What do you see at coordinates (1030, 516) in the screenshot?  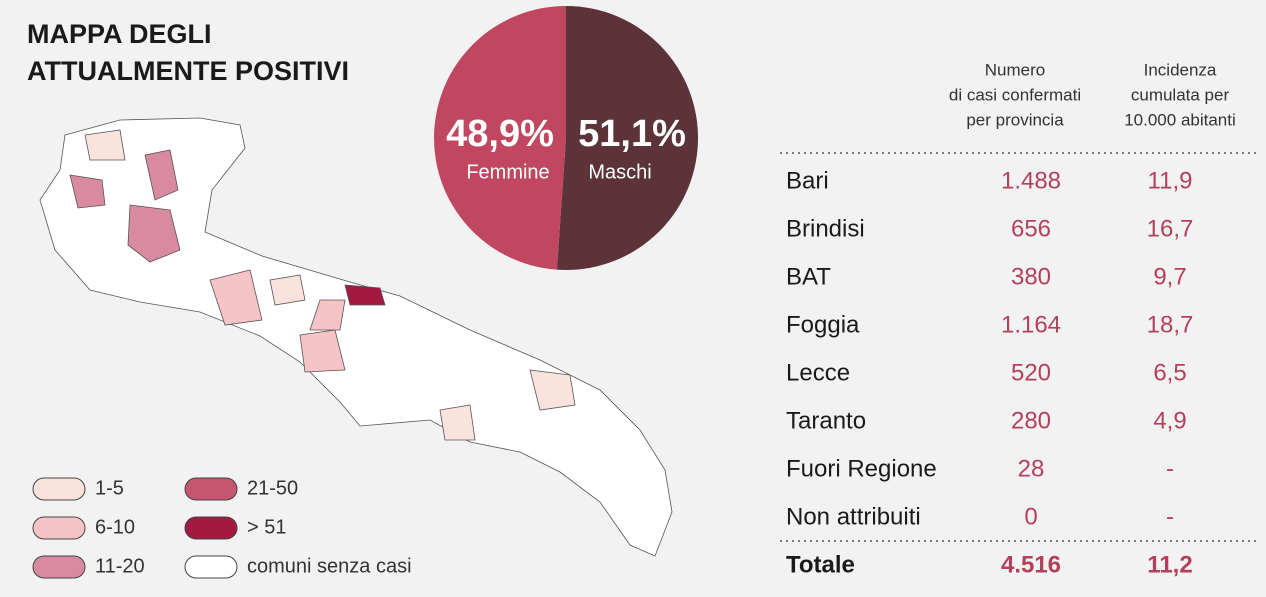 I see `cell-cases: 0` at bounding box center [1030, 516].